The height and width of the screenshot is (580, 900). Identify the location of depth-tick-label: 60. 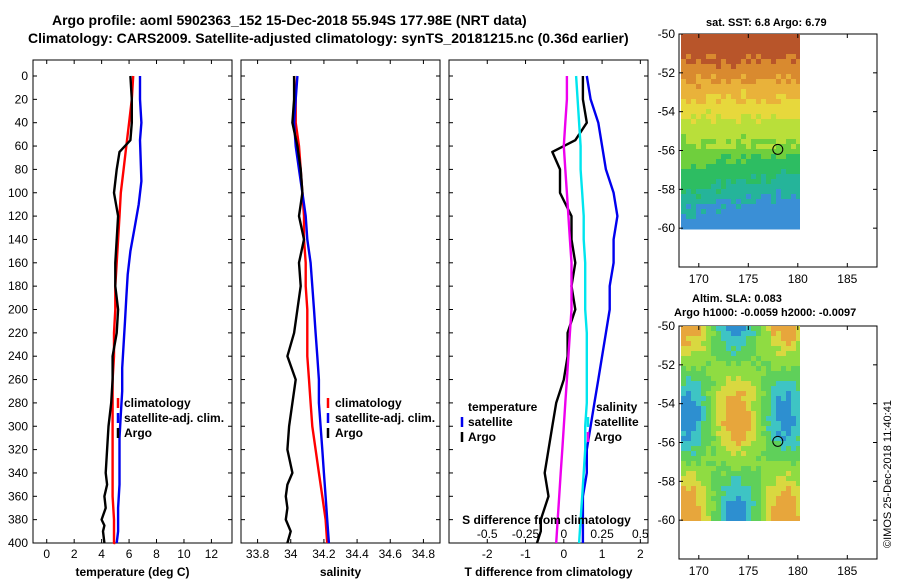
(22, 146).